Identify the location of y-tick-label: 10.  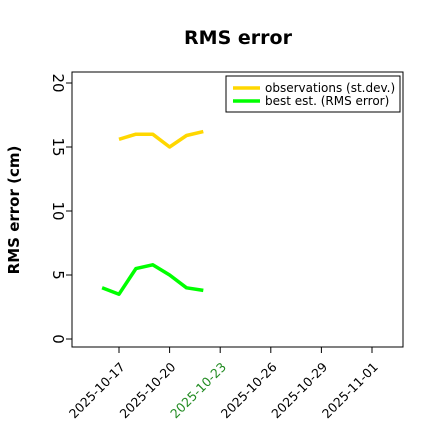
(58, 210).